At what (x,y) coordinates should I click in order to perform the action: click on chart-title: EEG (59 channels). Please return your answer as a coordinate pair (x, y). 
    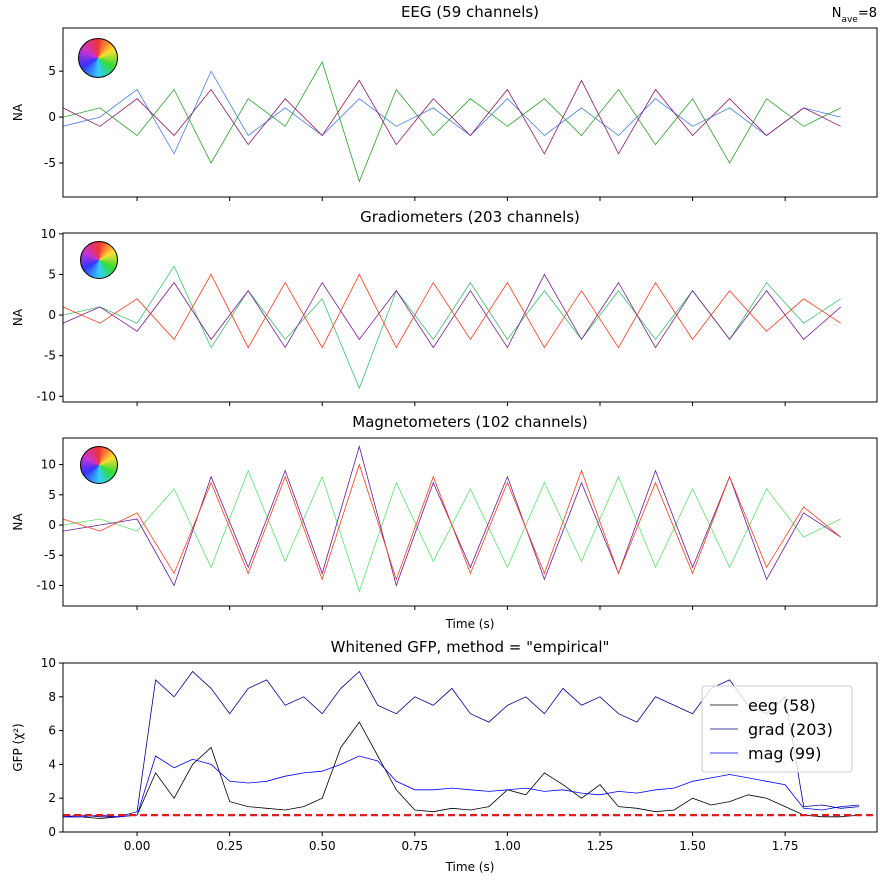
    Looking at the image, I should click on (470, 12).